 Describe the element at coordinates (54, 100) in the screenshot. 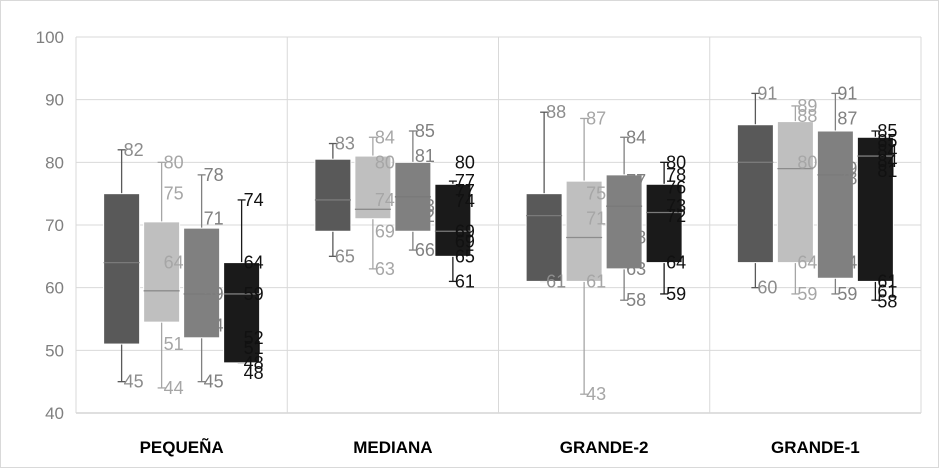

I see `y-tick-label: 90` at that location.